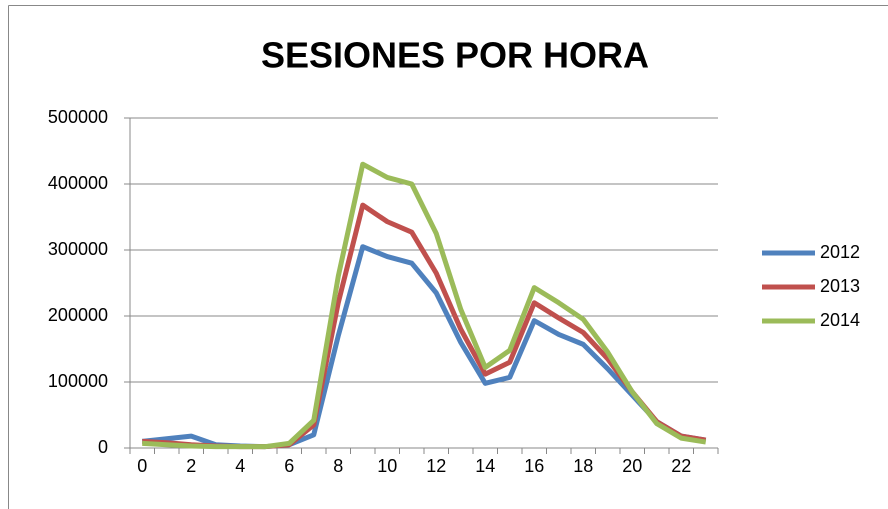 The image size is (888, 509). I want to click on x-tick-label: 22, so click(681, 466).